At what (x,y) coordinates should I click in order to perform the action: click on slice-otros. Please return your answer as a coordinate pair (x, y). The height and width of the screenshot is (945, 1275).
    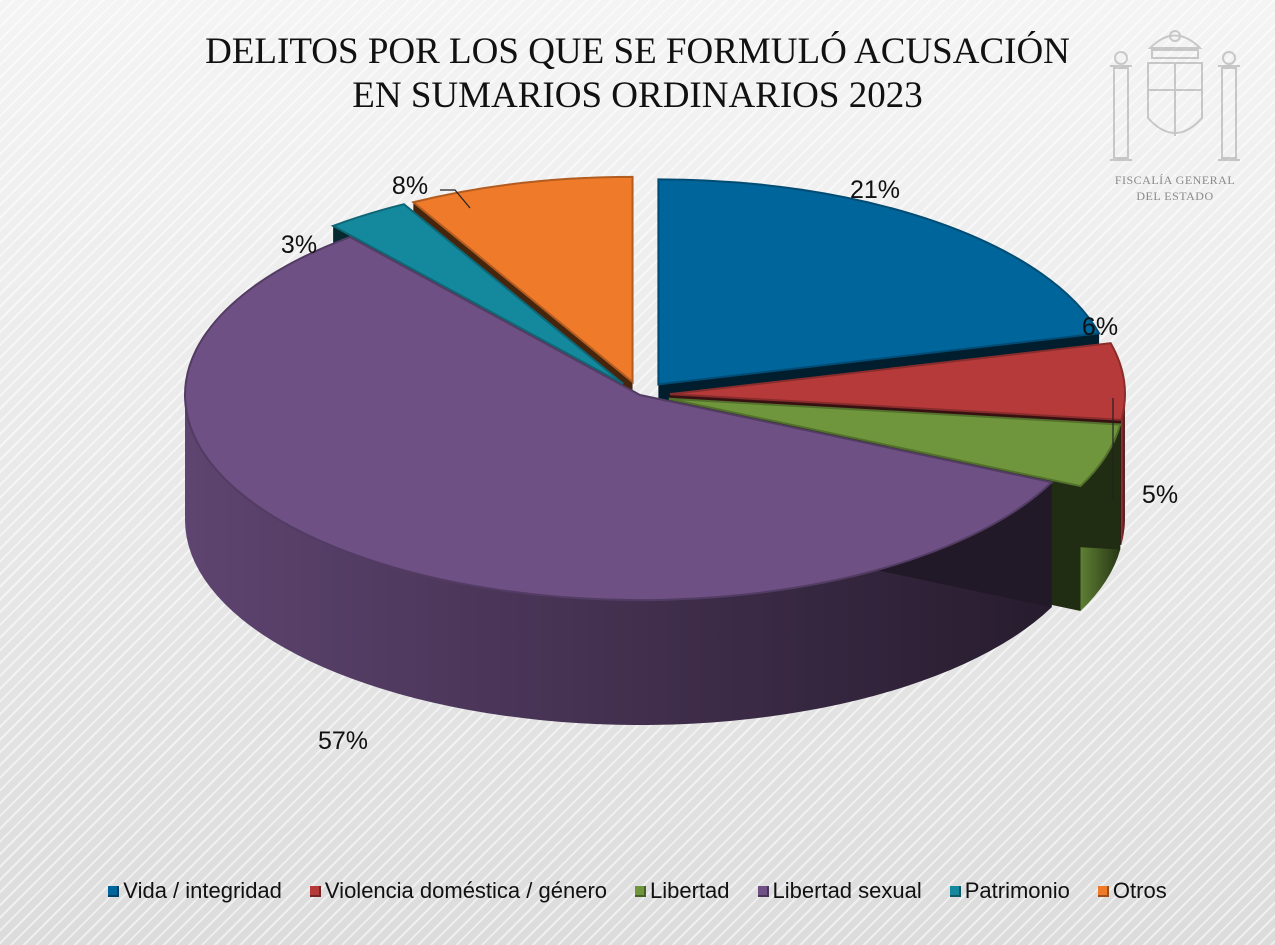
    Looking at the image, I should click on (522, 280).